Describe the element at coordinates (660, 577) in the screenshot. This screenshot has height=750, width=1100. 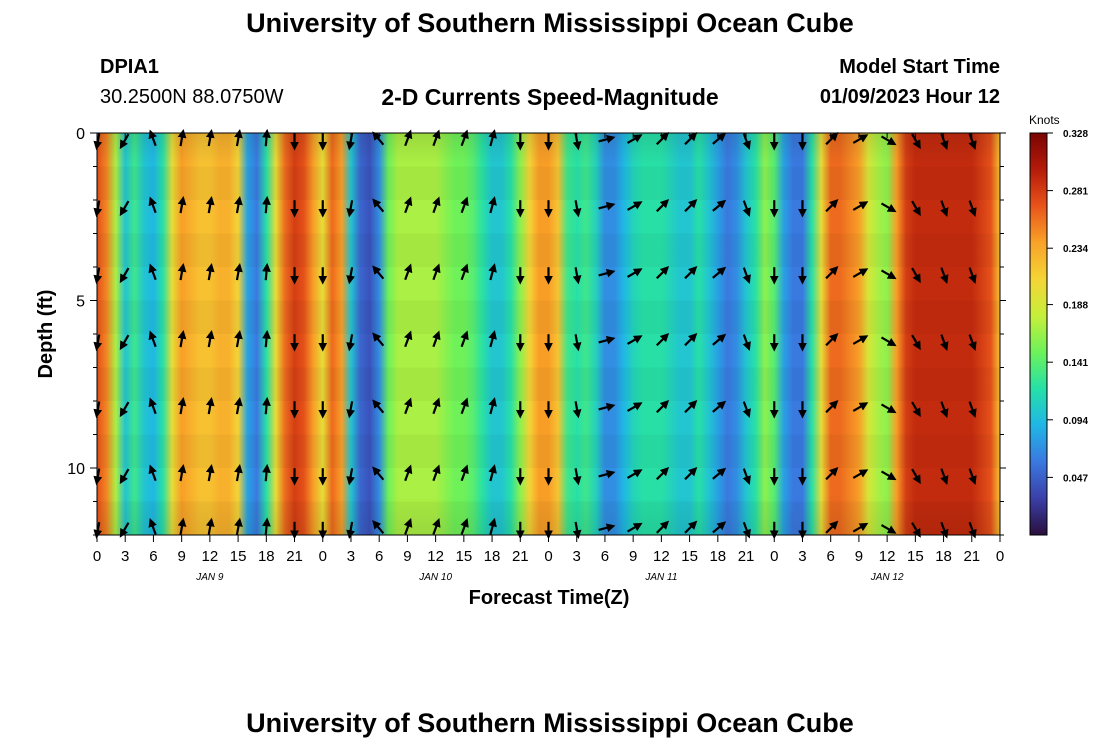
I see `day-label: JAN 11` at that location.